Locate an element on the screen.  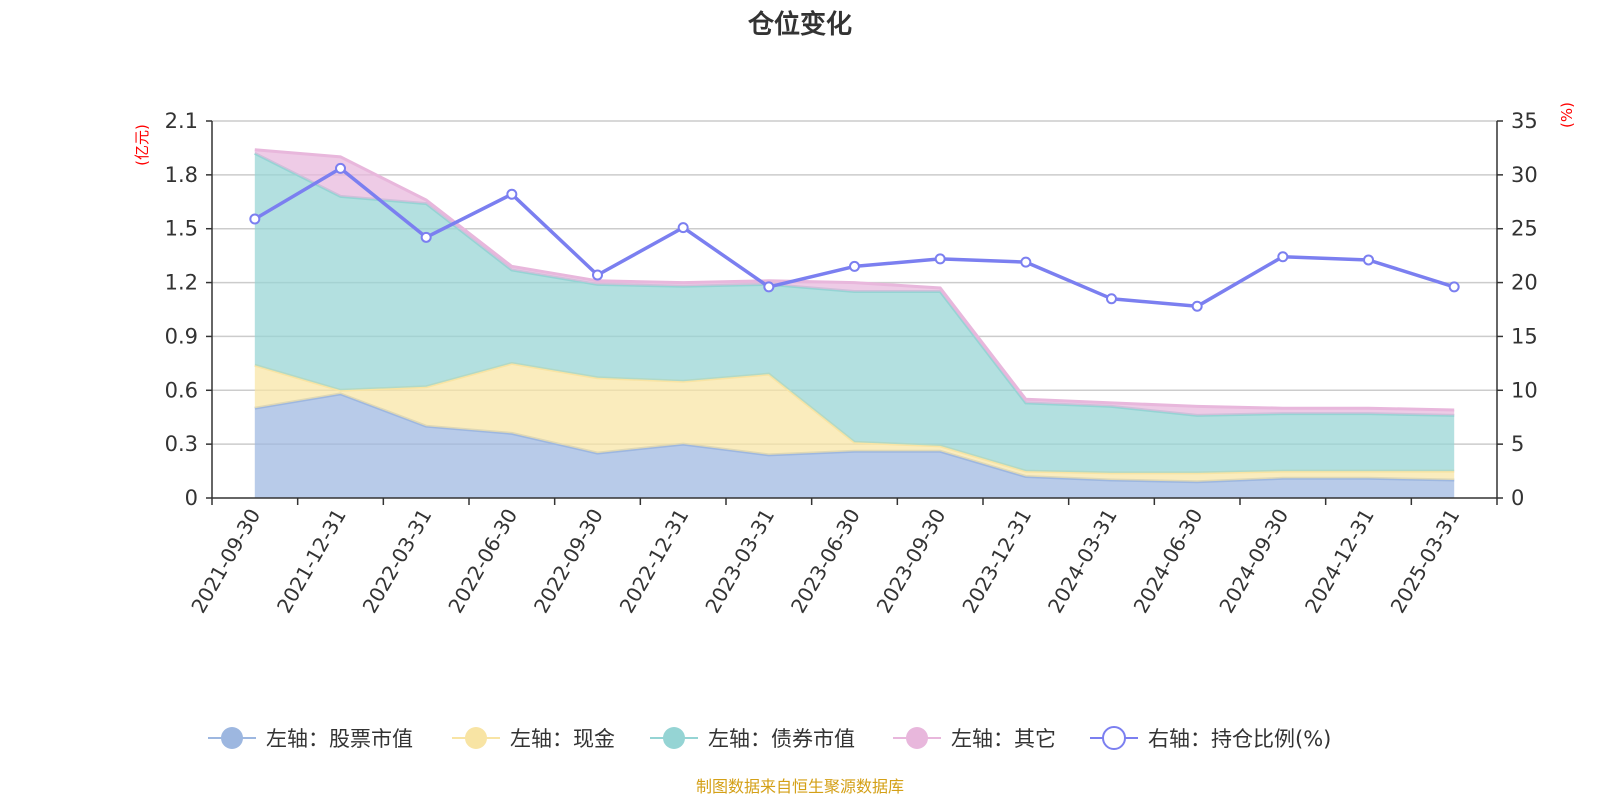
right-tick-label: 30 is located at coordinates (1524, 175).